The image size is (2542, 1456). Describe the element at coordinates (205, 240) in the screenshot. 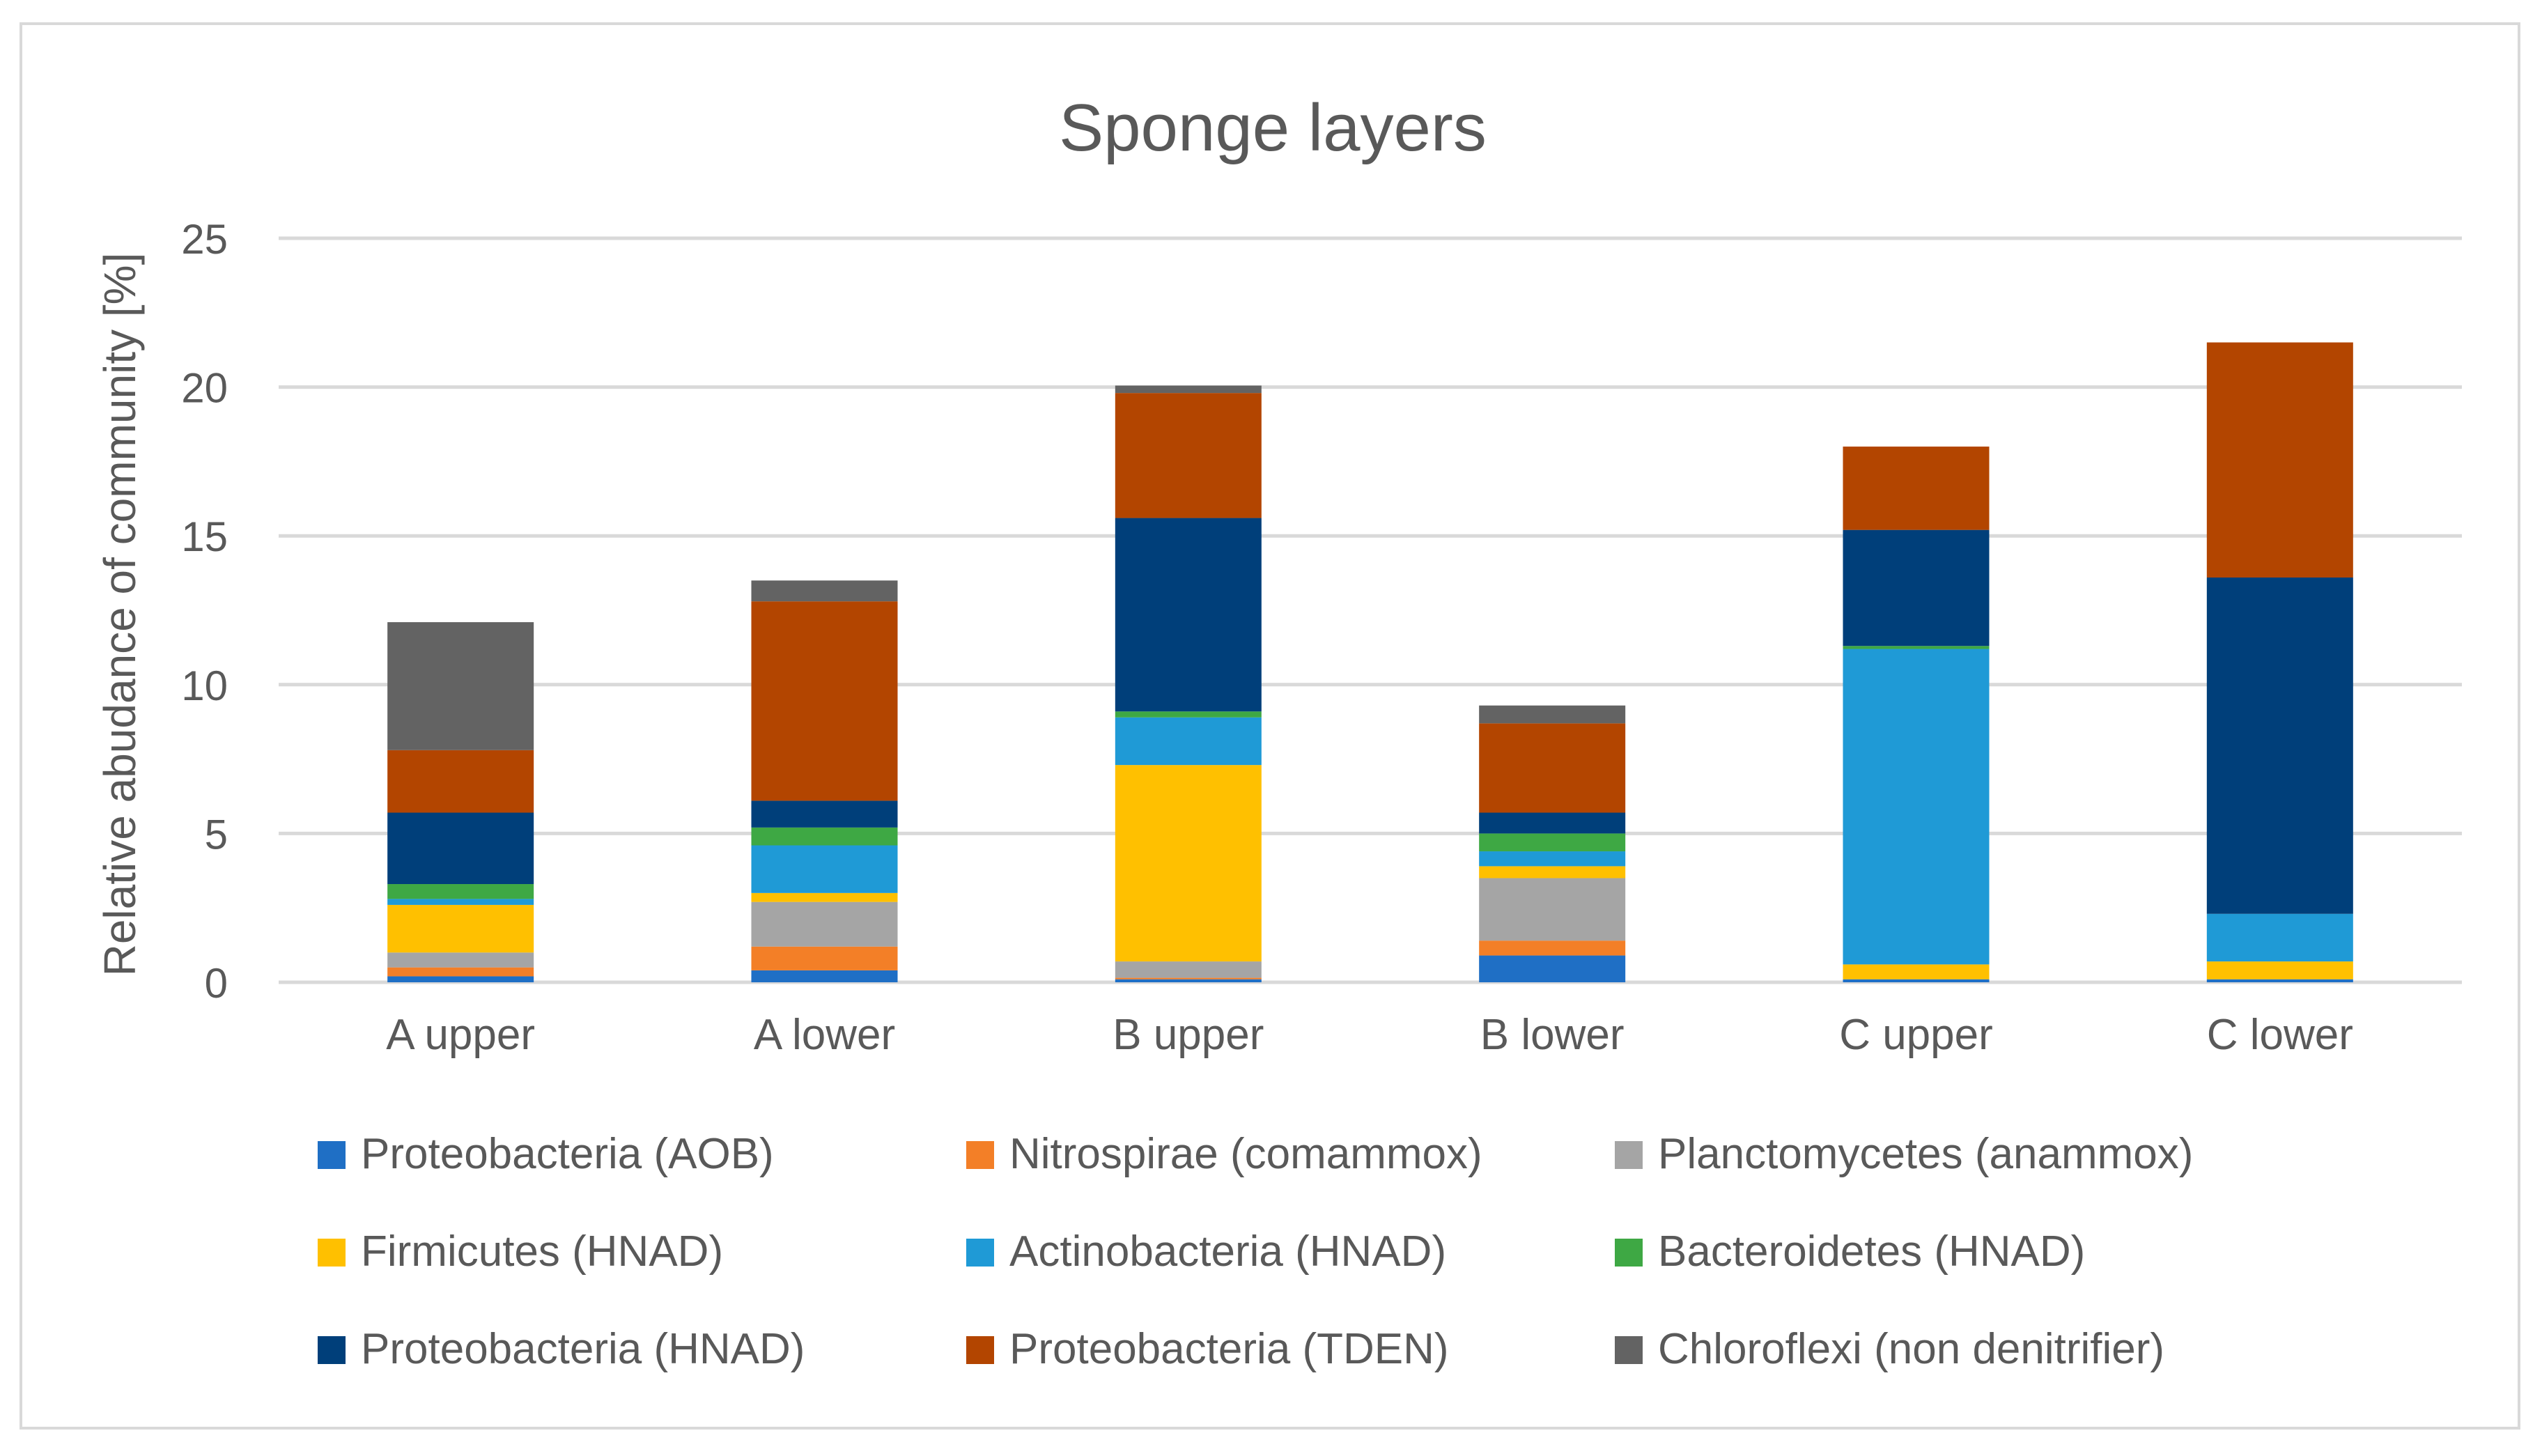

I see `y-tick-label: 25` at that location.